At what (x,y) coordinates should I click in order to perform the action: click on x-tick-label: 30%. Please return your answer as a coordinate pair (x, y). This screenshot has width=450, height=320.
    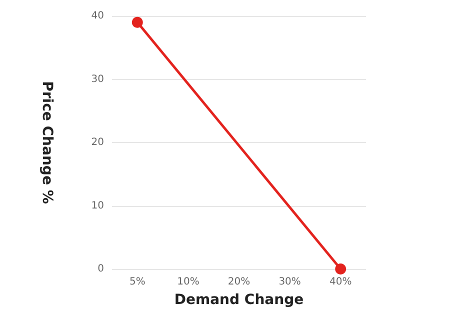
    Looking at the image, I should click on (289, 282).